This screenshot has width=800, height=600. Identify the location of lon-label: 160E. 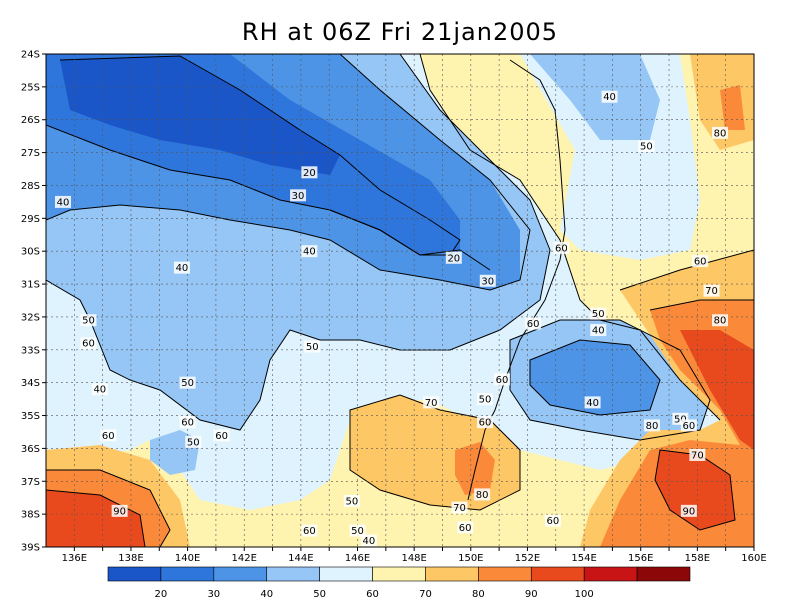
(753, 558).